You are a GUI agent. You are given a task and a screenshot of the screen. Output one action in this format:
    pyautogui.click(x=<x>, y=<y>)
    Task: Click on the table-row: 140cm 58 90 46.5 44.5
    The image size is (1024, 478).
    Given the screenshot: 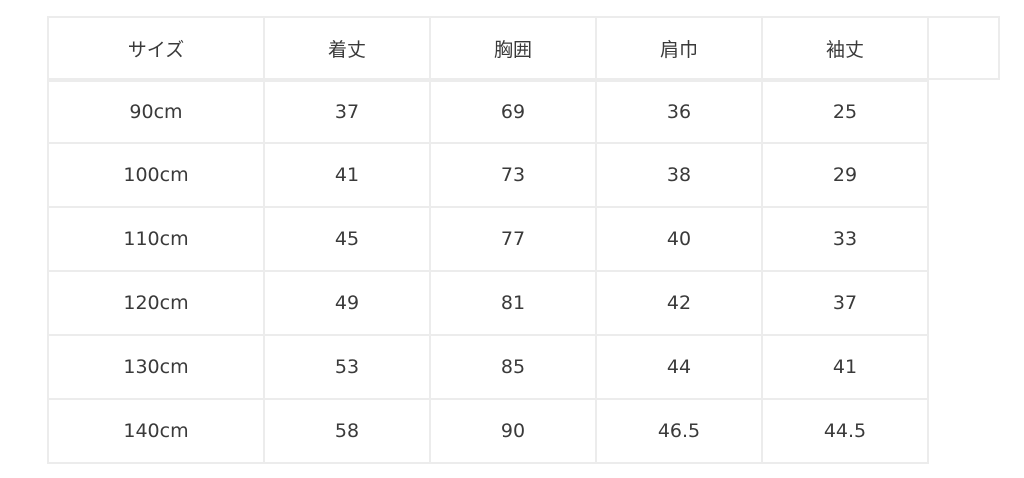 What is the action you would take?
    pyautogui.click(x=523, y=432)
    